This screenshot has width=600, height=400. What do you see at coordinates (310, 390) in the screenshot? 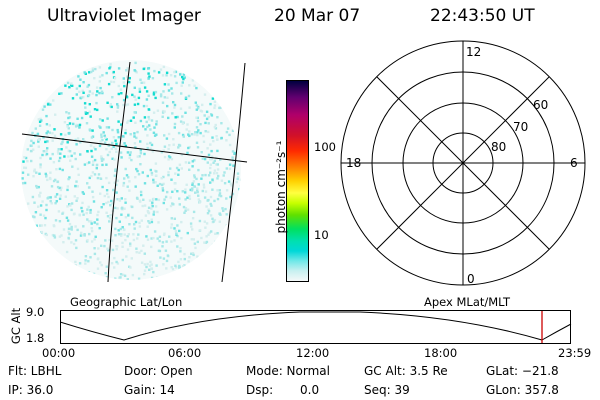
I see `dsp-value: 0.0` at bounding box center [310, 390].